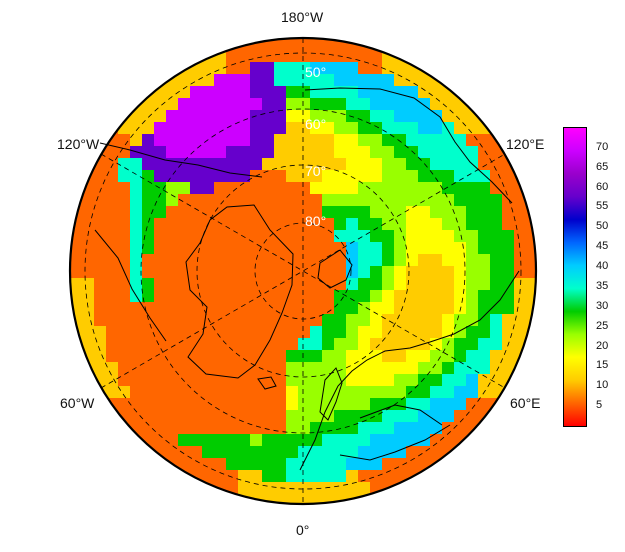 The image size is (625, 552). What do you see at coordinates (315, 221) in the screenshot?
I see `lat-label-80: 80°` at bounding box center [315, 221].